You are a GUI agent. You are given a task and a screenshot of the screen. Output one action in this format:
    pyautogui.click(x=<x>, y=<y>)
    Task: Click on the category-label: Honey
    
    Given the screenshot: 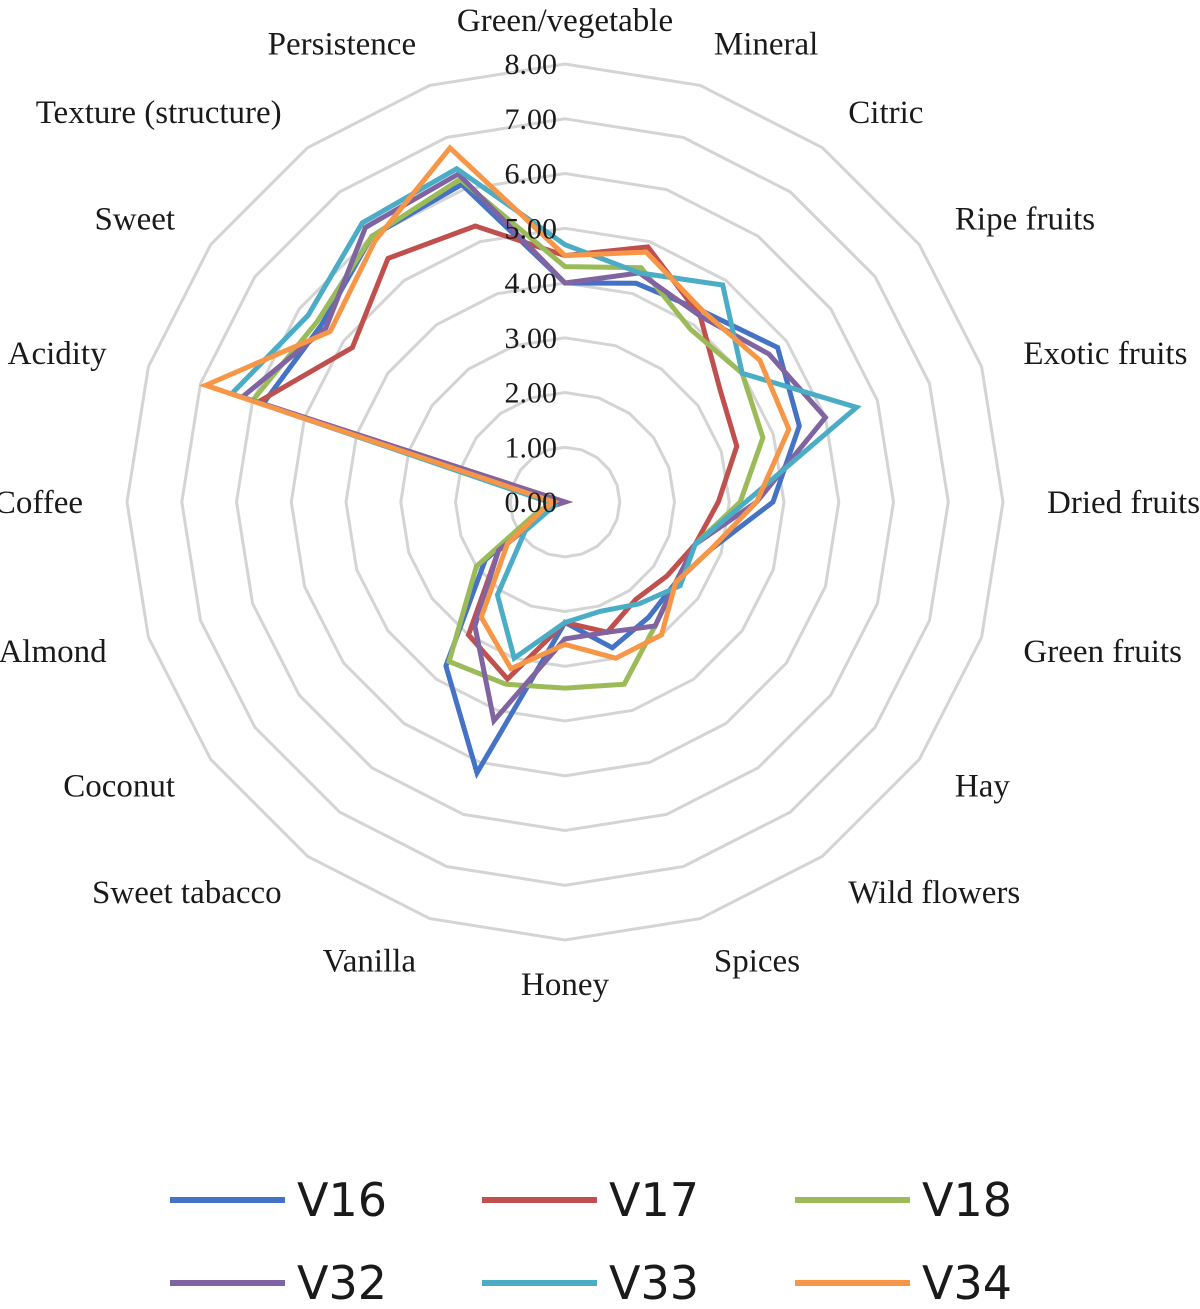 What is the action you would take?
    pyautogui.click(x=565, y=985)
    